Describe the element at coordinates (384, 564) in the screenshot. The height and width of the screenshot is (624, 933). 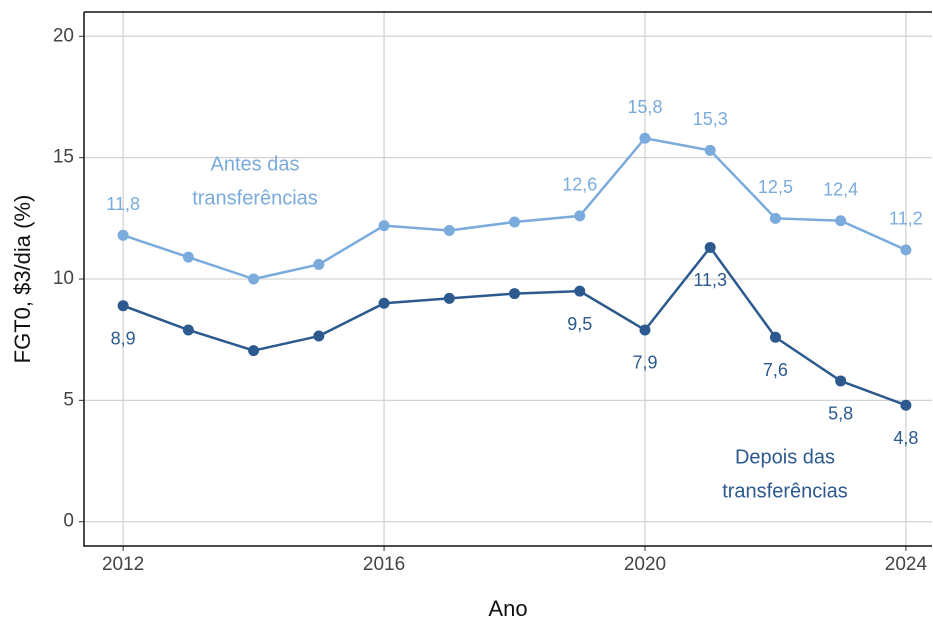
I see `x-tick-label: 2016` at that location.